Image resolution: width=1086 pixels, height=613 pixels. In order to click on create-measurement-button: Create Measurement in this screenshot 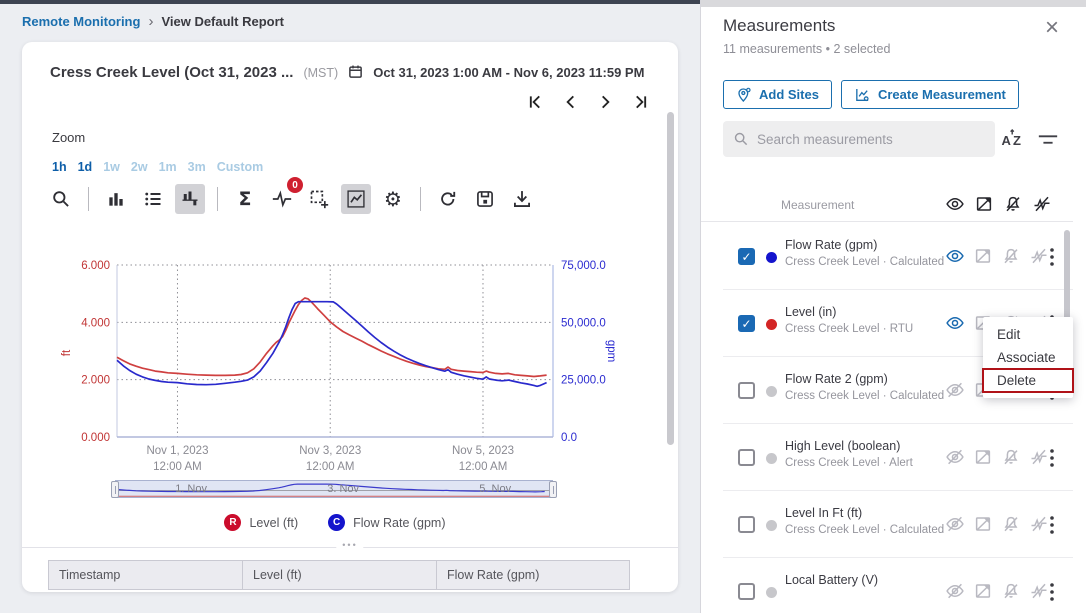, I will do `click(929, 94)`.